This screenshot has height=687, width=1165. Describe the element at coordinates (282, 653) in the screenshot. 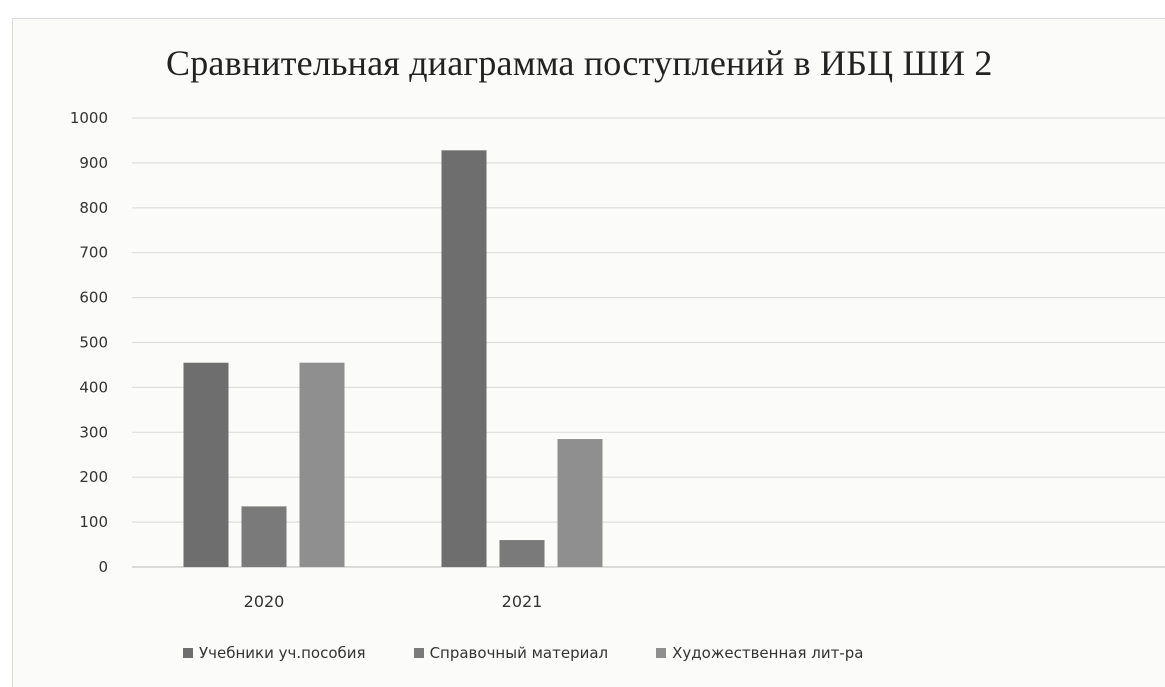

I see `legend-label-textbooks: Учебники уч.пособия` at that location.